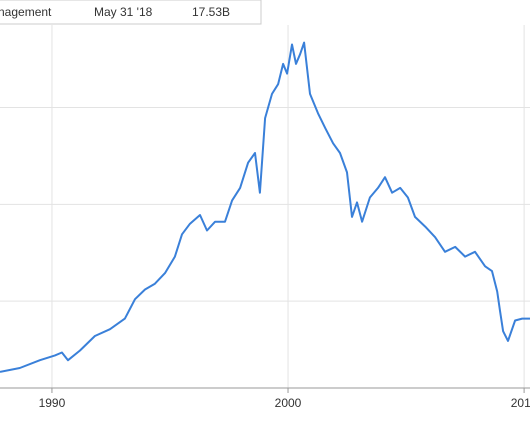 This screenshot has width=530, height=442. Describe the element at coordinates (123, 12) in the screenshot. I see `header-date: May 31 '18` at that location.